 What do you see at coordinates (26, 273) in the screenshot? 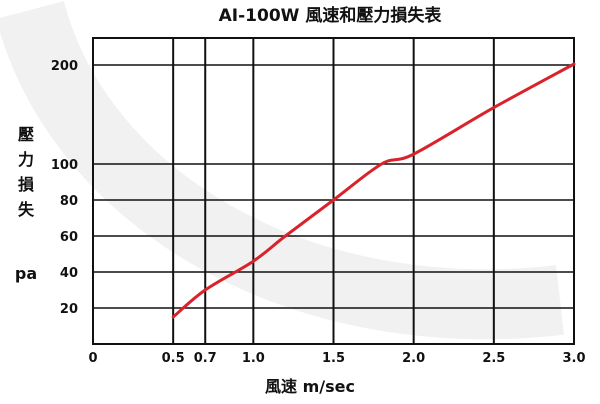
I see `y-axis-unit: pa` at bounding box center [26, 273].